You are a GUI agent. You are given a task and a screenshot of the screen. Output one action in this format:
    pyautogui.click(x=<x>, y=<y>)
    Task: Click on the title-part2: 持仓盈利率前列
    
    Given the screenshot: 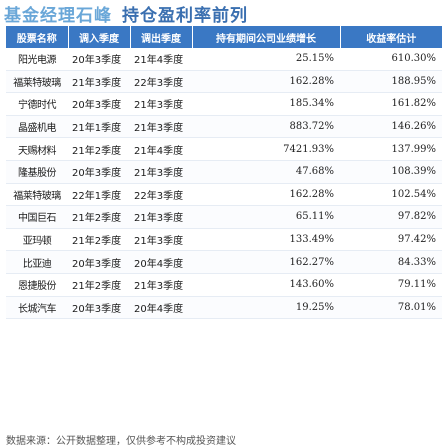 What is the action you would take?
    pyautogui.click(x=185, y=15)
    